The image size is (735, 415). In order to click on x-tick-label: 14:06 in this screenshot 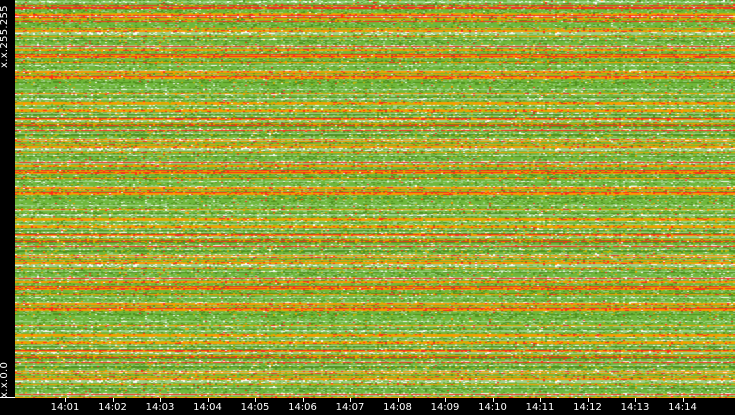, I will do `click(302, 407)`.